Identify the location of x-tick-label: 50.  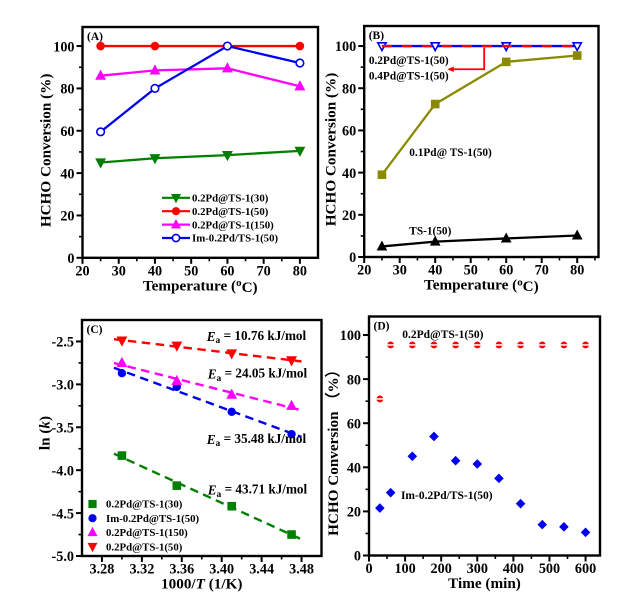
(471, 271).